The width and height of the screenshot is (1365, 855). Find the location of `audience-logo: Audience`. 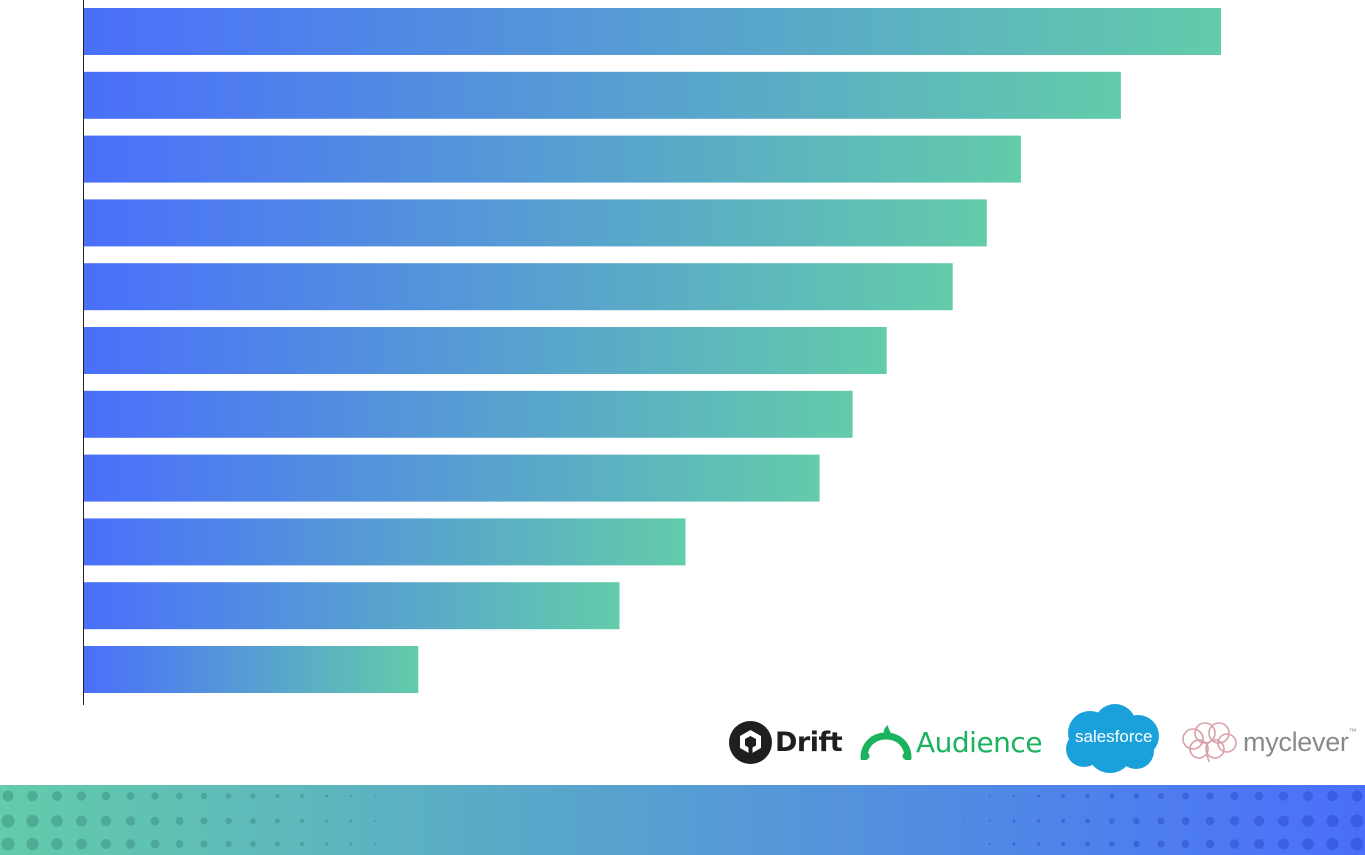

audience-logo: Audience is located at coordinates (951, 742).